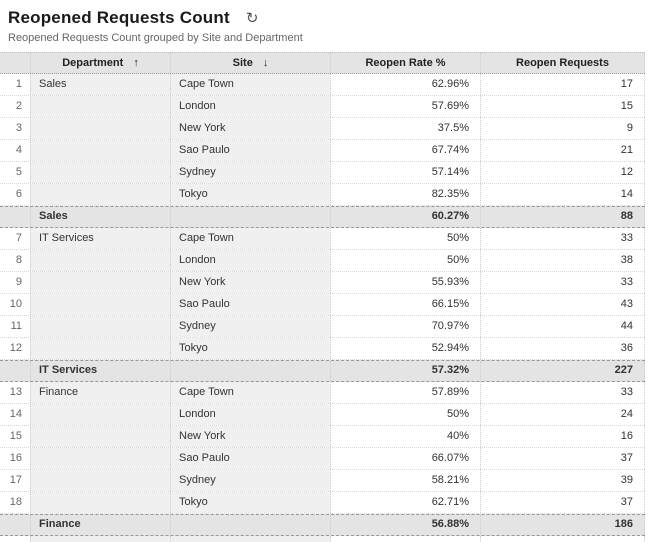 The width and height of the screenshot is (652, 542). Describe the element at coordinates (15, 304) in the screenshot. I see `row-number: 10` at that location.